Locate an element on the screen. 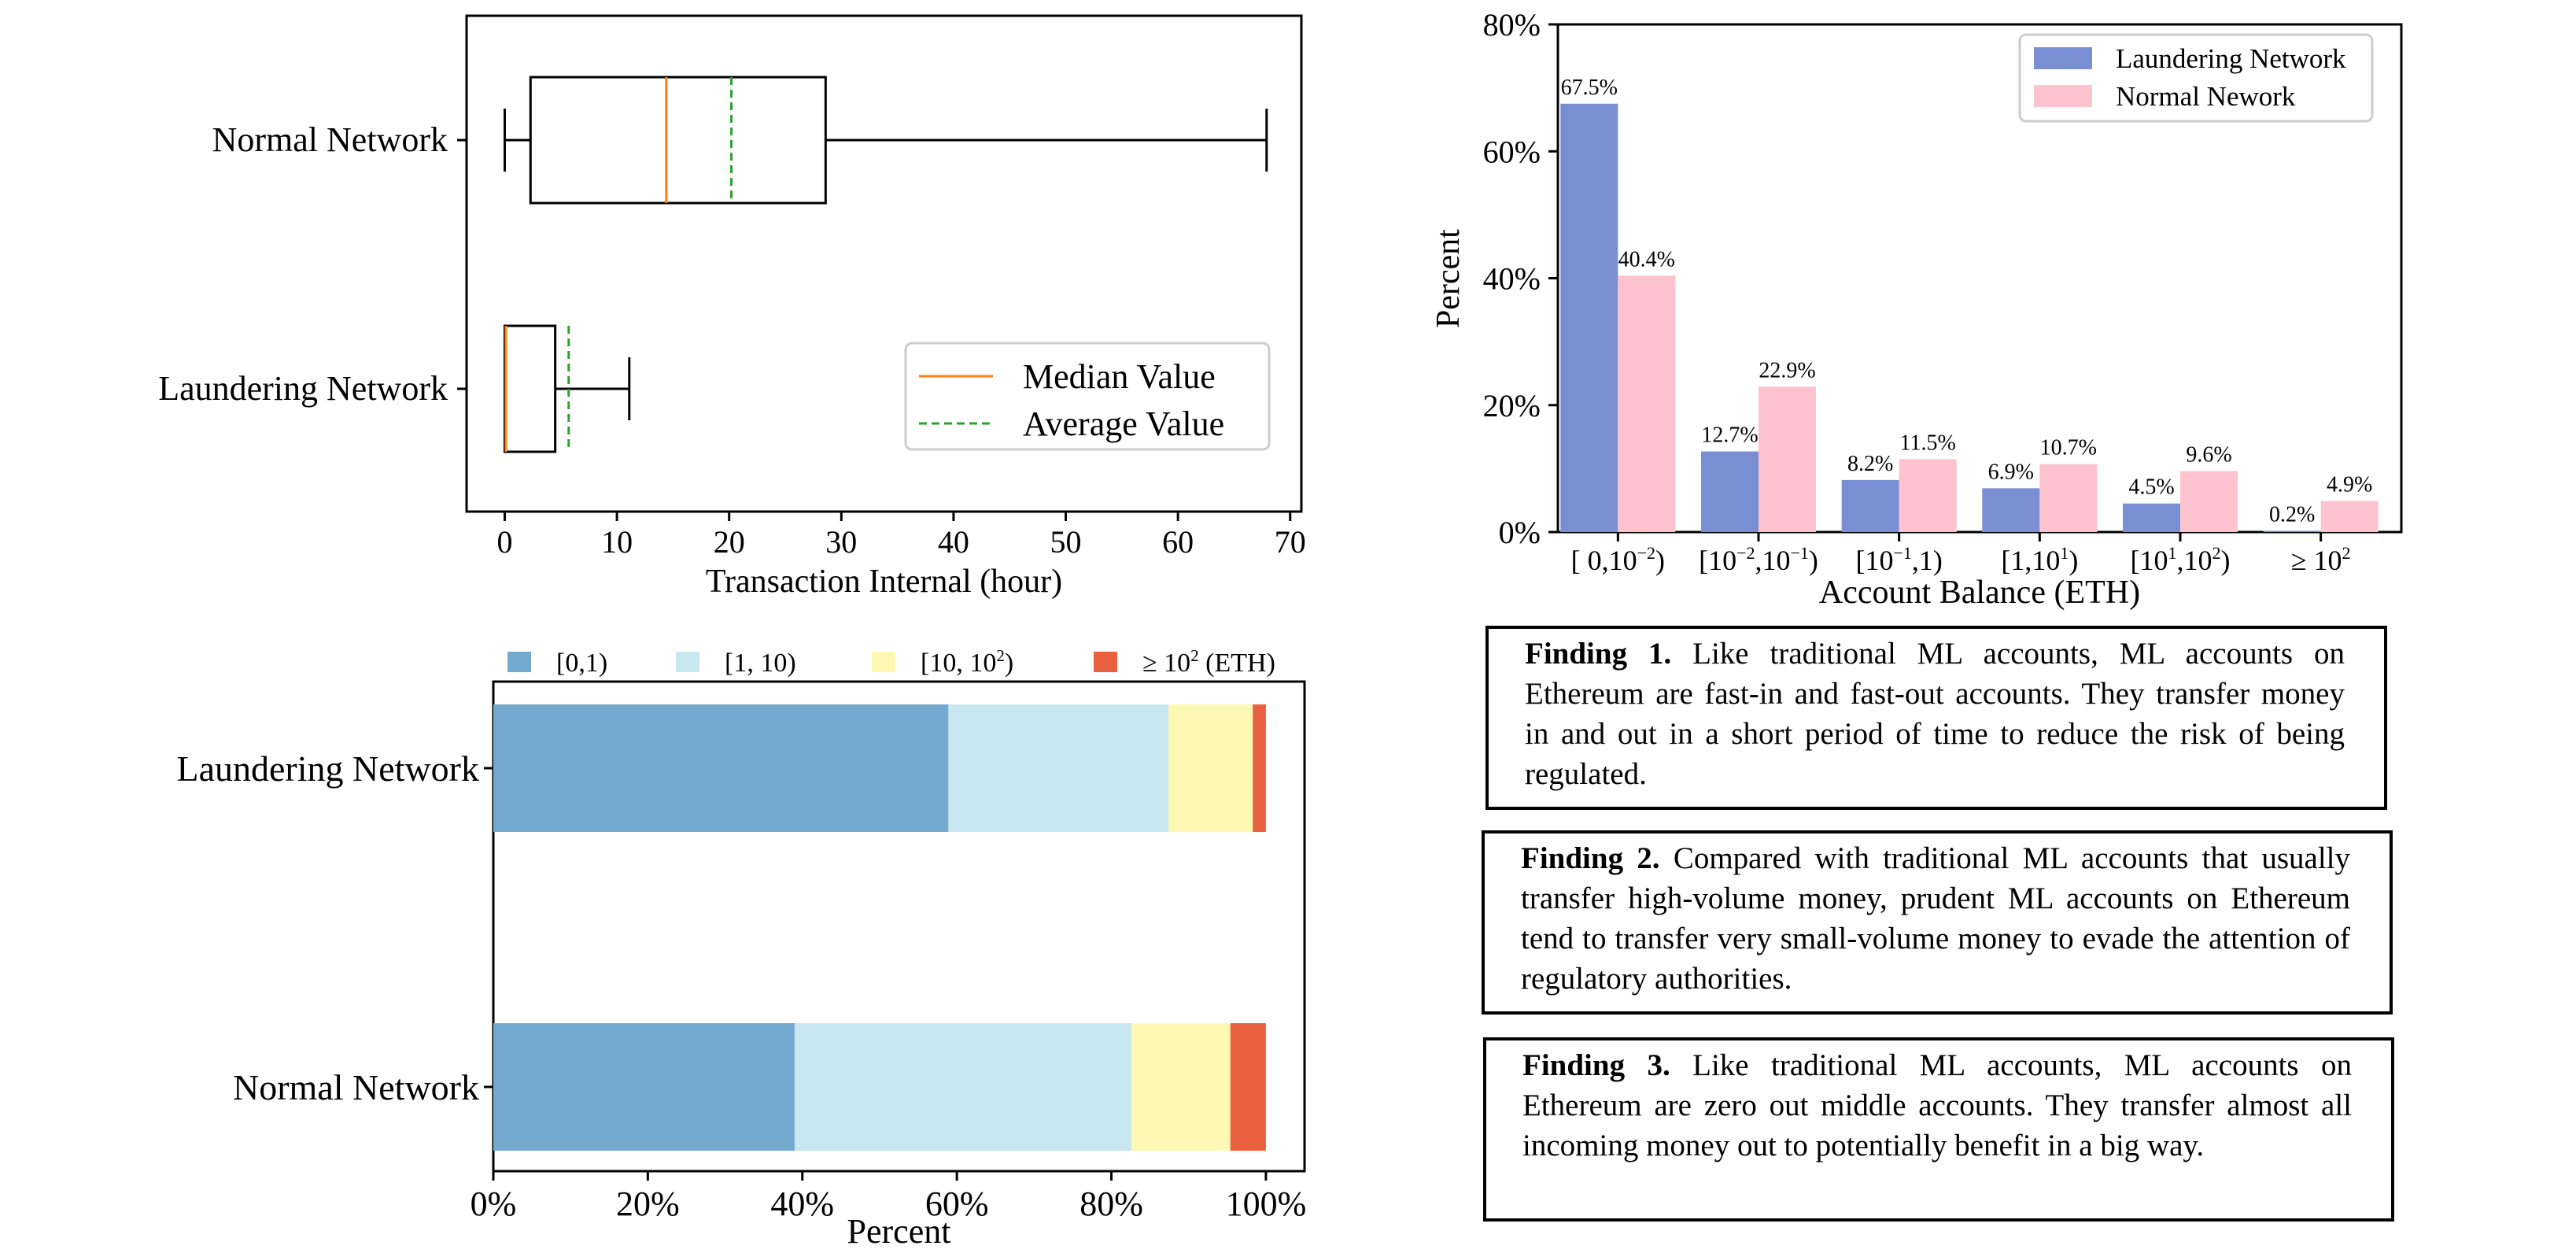 Image resolution: width=2576 pixels, height=1253 pixels. bar-2-laundering-network is located at coordinates (1870, 505).